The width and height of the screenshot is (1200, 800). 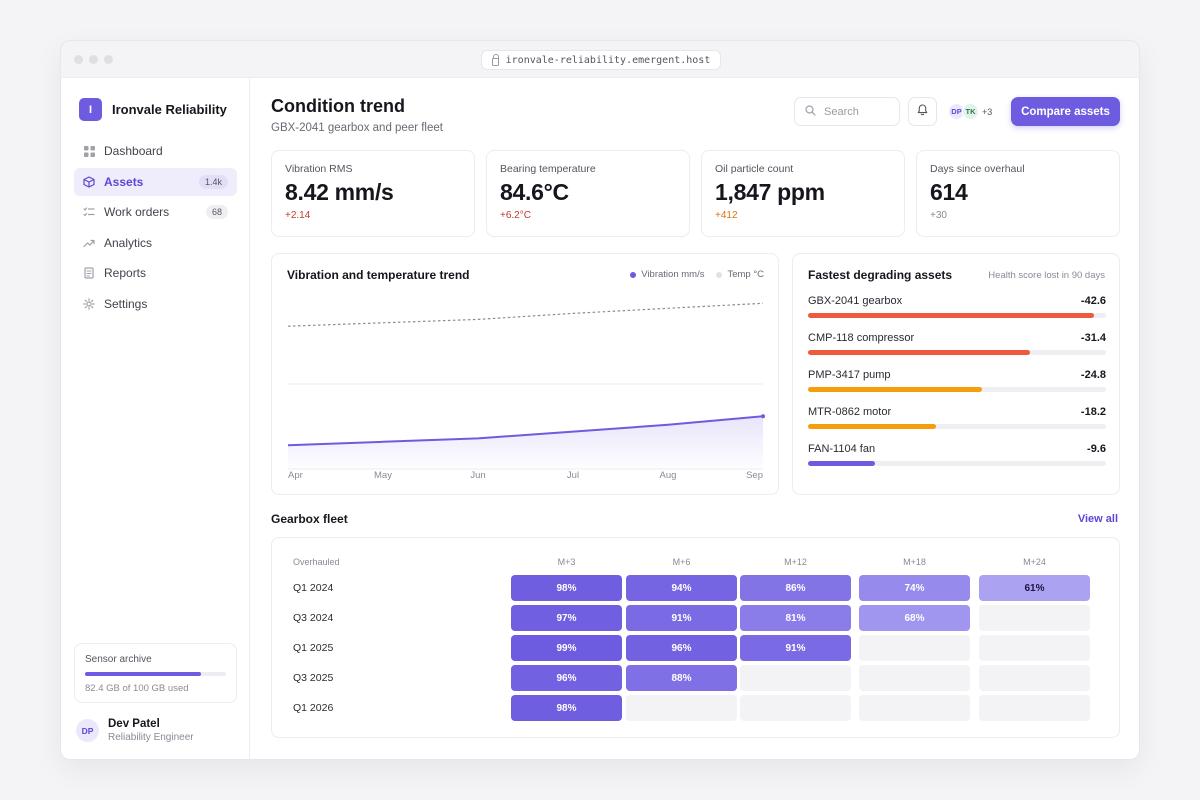 What do you see at coordinates (316, 562) in the screenshot?
I see `row-header: Overhauled` at bounding box center [316, 562].